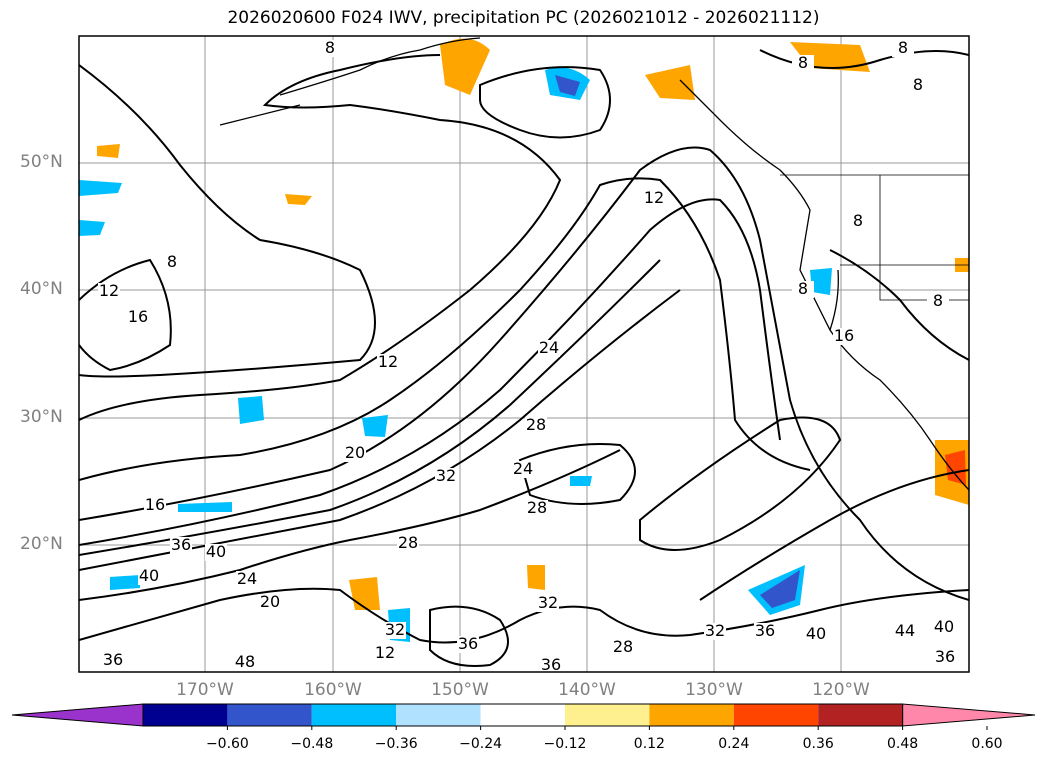 The width and height of the screenshot is (1047, 765). I want to click on contour-label: 12, so click(385, 652).